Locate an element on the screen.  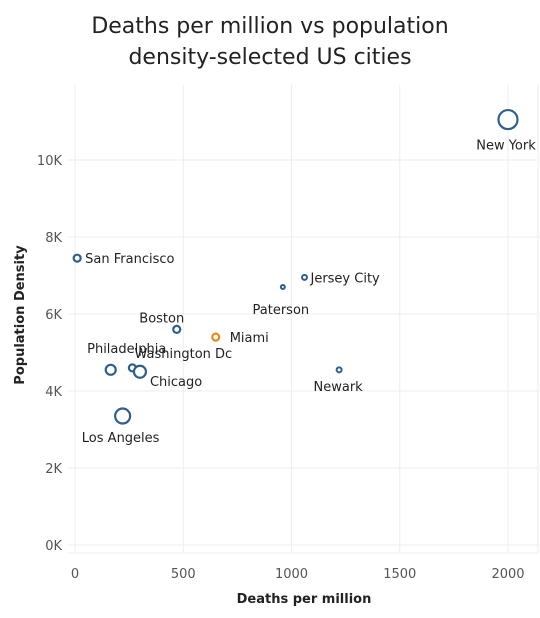
x-tick-label: 500 is located at coordinates (183, 574).